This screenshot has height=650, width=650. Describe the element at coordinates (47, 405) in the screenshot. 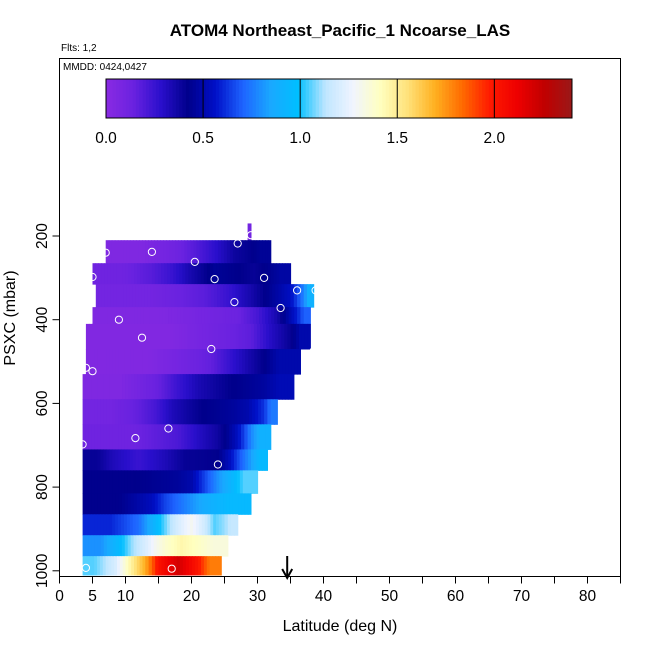

I see `y-axis: 200 400 600 800 1000` at that location.